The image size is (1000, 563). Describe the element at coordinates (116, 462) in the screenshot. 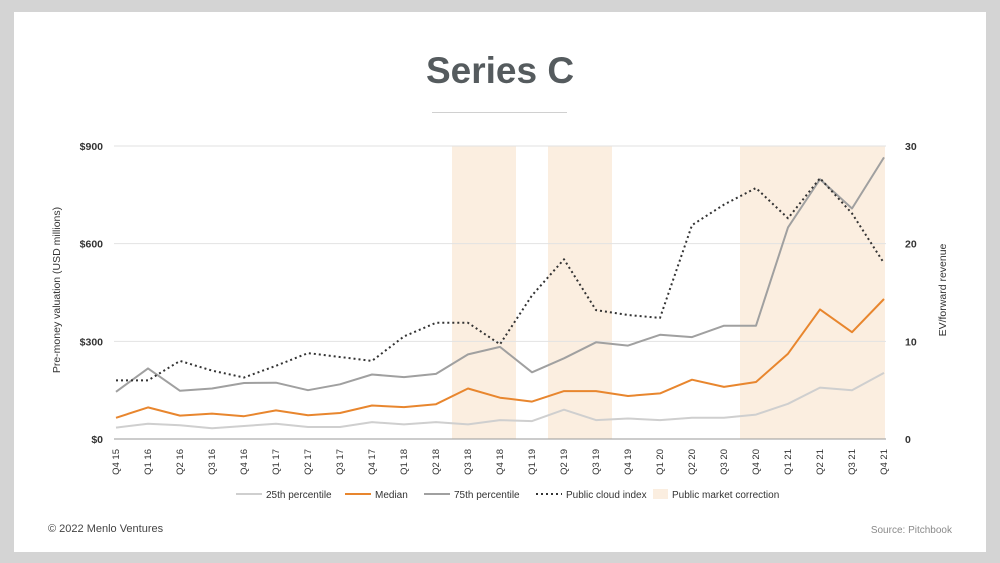

I see `x-tick-label: Q4 15` at that location.